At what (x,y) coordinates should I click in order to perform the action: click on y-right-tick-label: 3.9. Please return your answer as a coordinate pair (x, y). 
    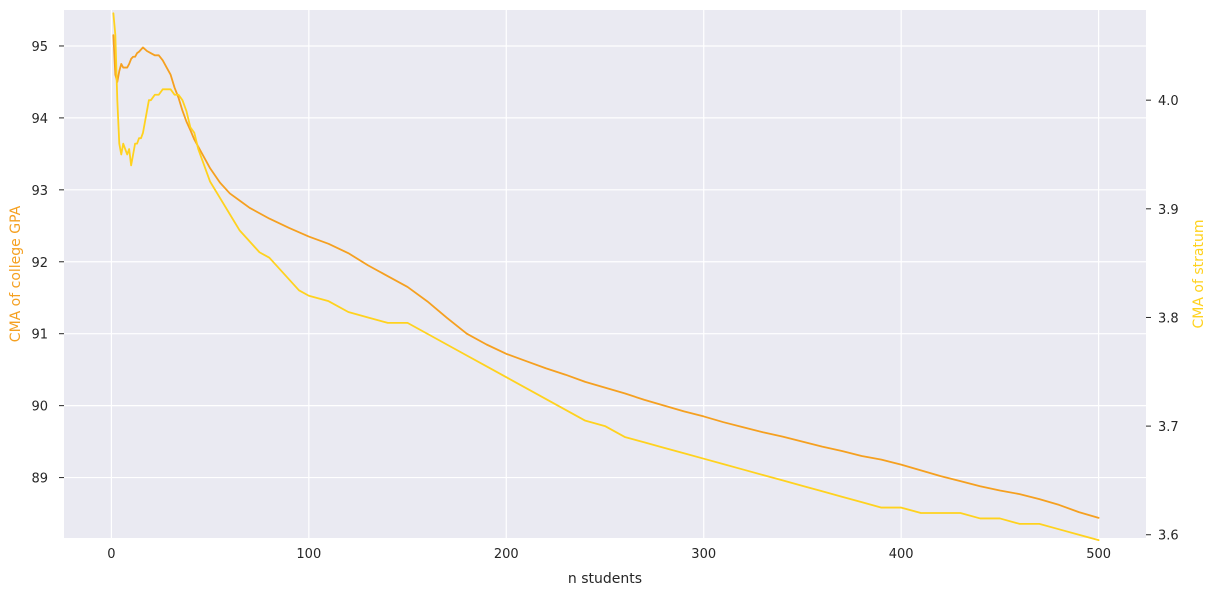
    Looking at the image, I should click on (1168, 210).